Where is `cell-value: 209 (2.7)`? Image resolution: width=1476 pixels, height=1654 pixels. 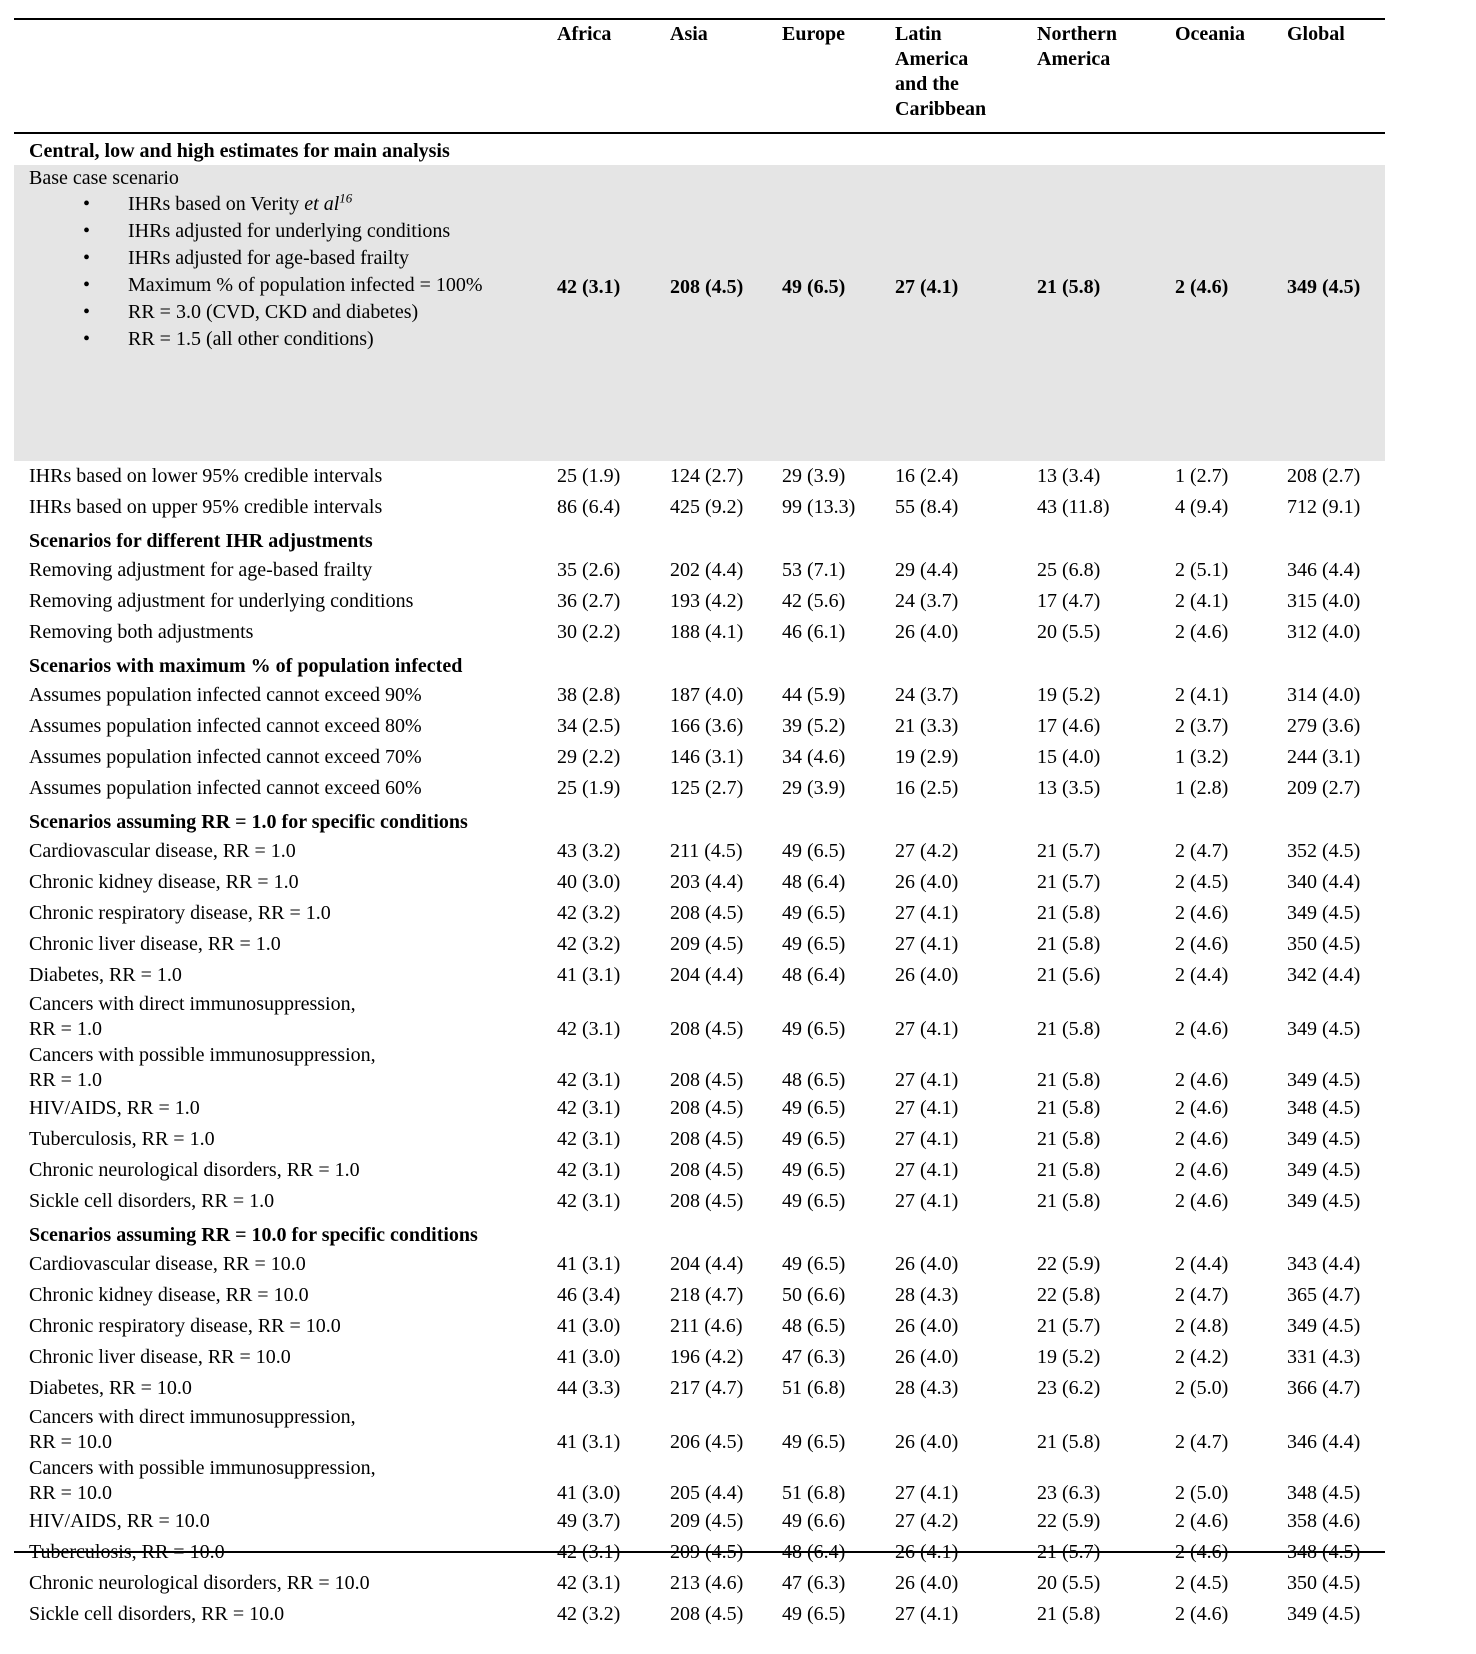 cell-value: 209 (2.7) is located at coordinates (1324, 788).